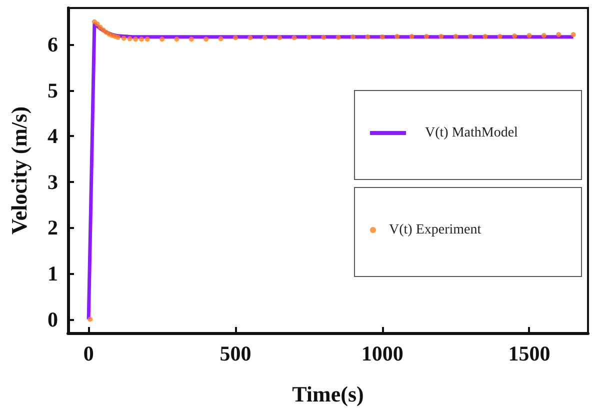 This screenshot has height=416, width=592. What do you see at coordinates (53, 44) in the screenshot?
I see `y-tick-label: 6` at bounding box center [53, 44].